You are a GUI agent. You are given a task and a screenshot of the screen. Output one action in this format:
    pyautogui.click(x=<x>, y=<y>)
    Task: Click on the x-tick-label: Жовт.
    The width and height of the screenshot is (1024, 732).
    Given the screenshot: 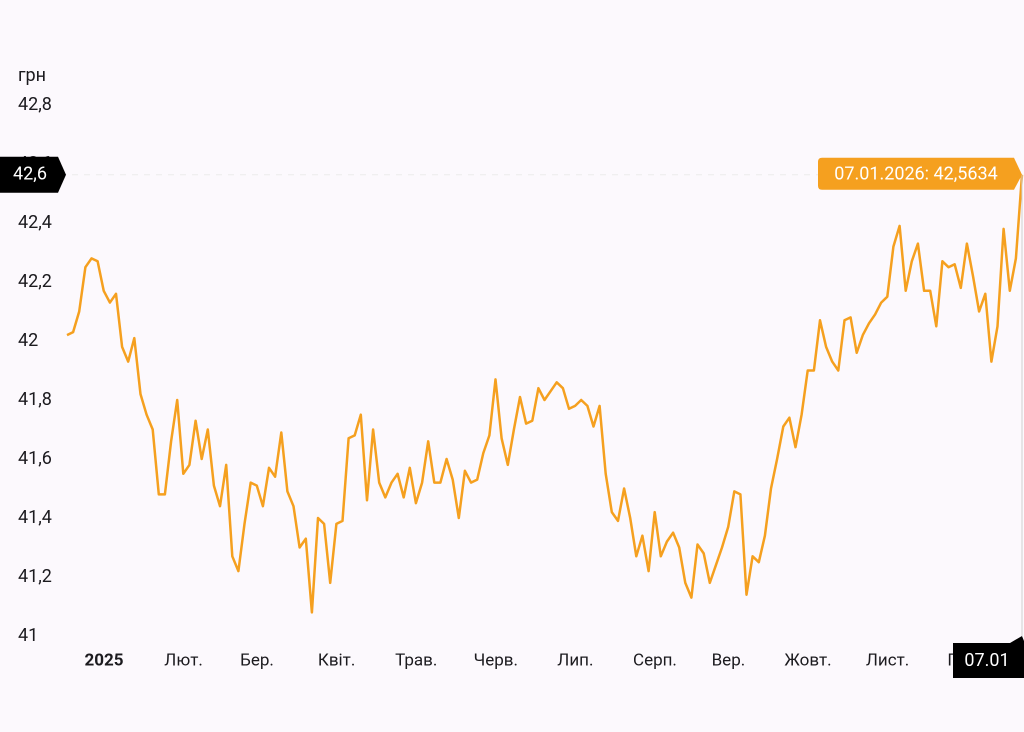 What is the action you would take?
    pyautogui.click(x=807, y=660)
    